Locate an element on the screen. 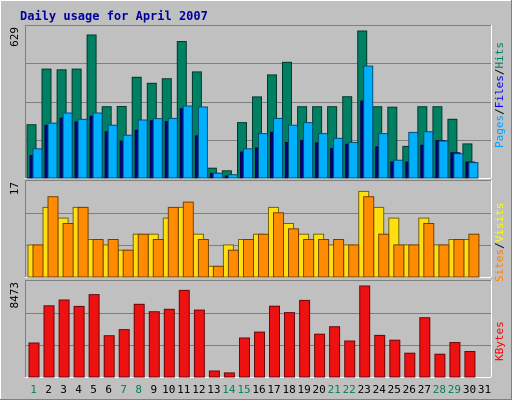 This screenshot has height=405, width=512. x-tick-label: 11 is located at coordinates (183, 389).